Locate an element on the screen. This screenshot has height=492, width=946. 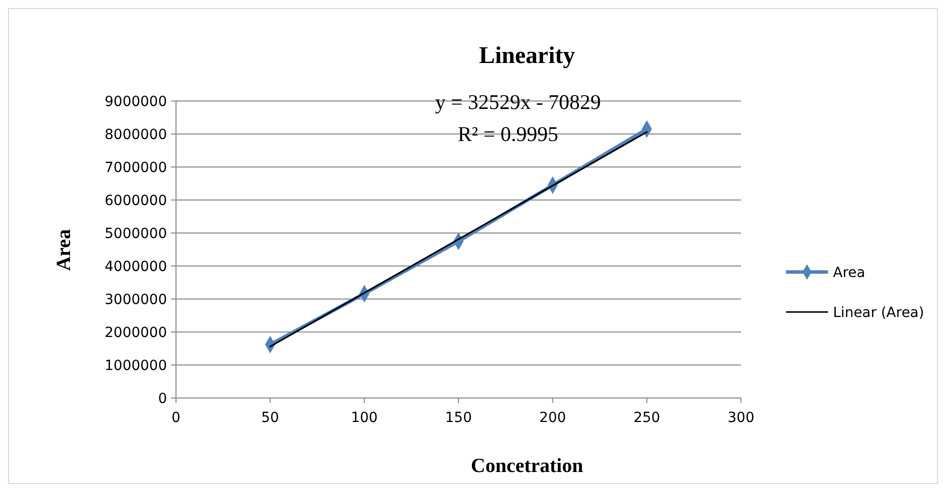
x-tick-label: 100 is located at coordinates (364, 418).